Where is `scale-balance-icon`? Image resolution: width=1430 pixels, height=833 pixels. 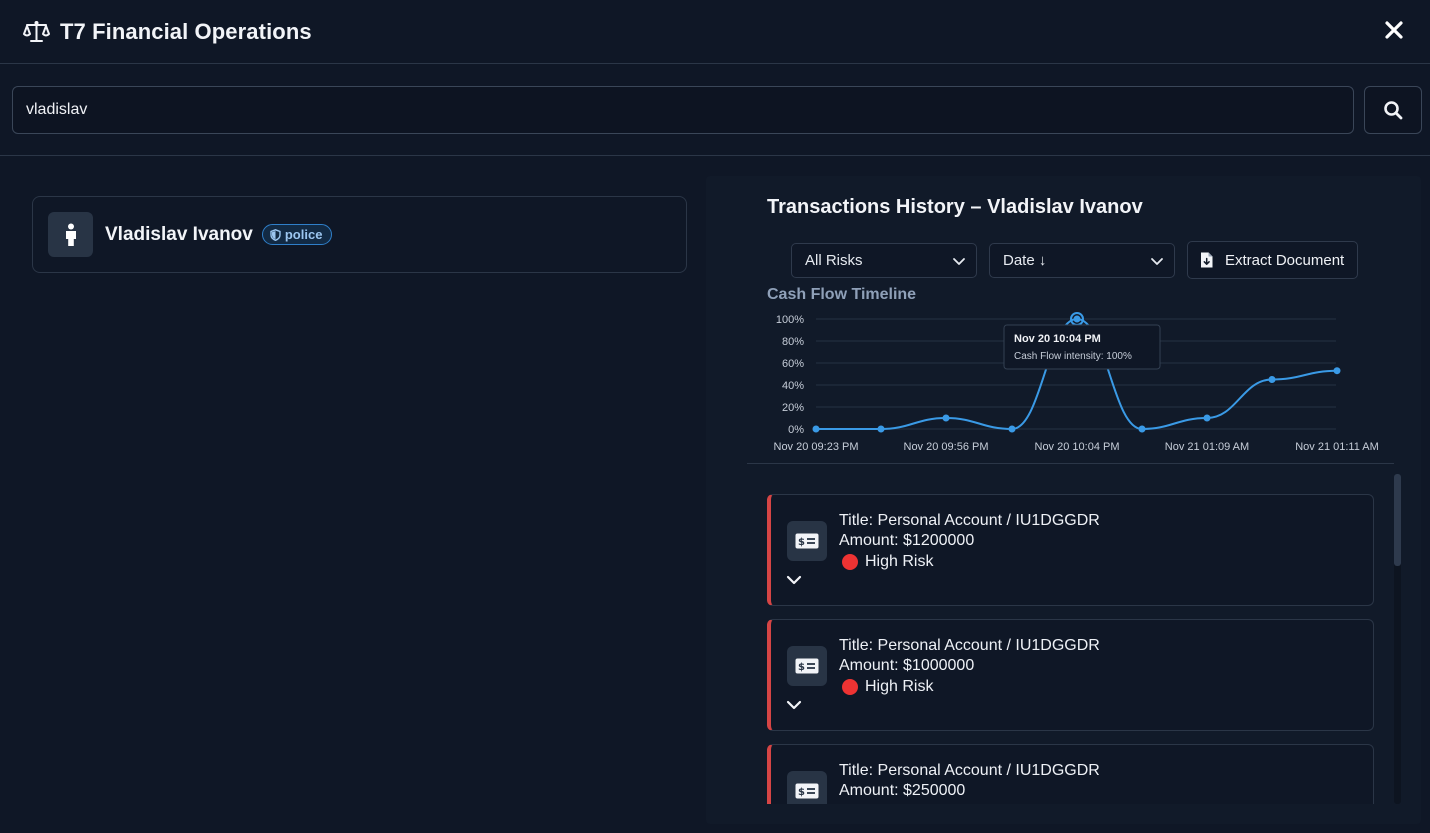 scale-balance-icon is located at coordinates (36, 32).